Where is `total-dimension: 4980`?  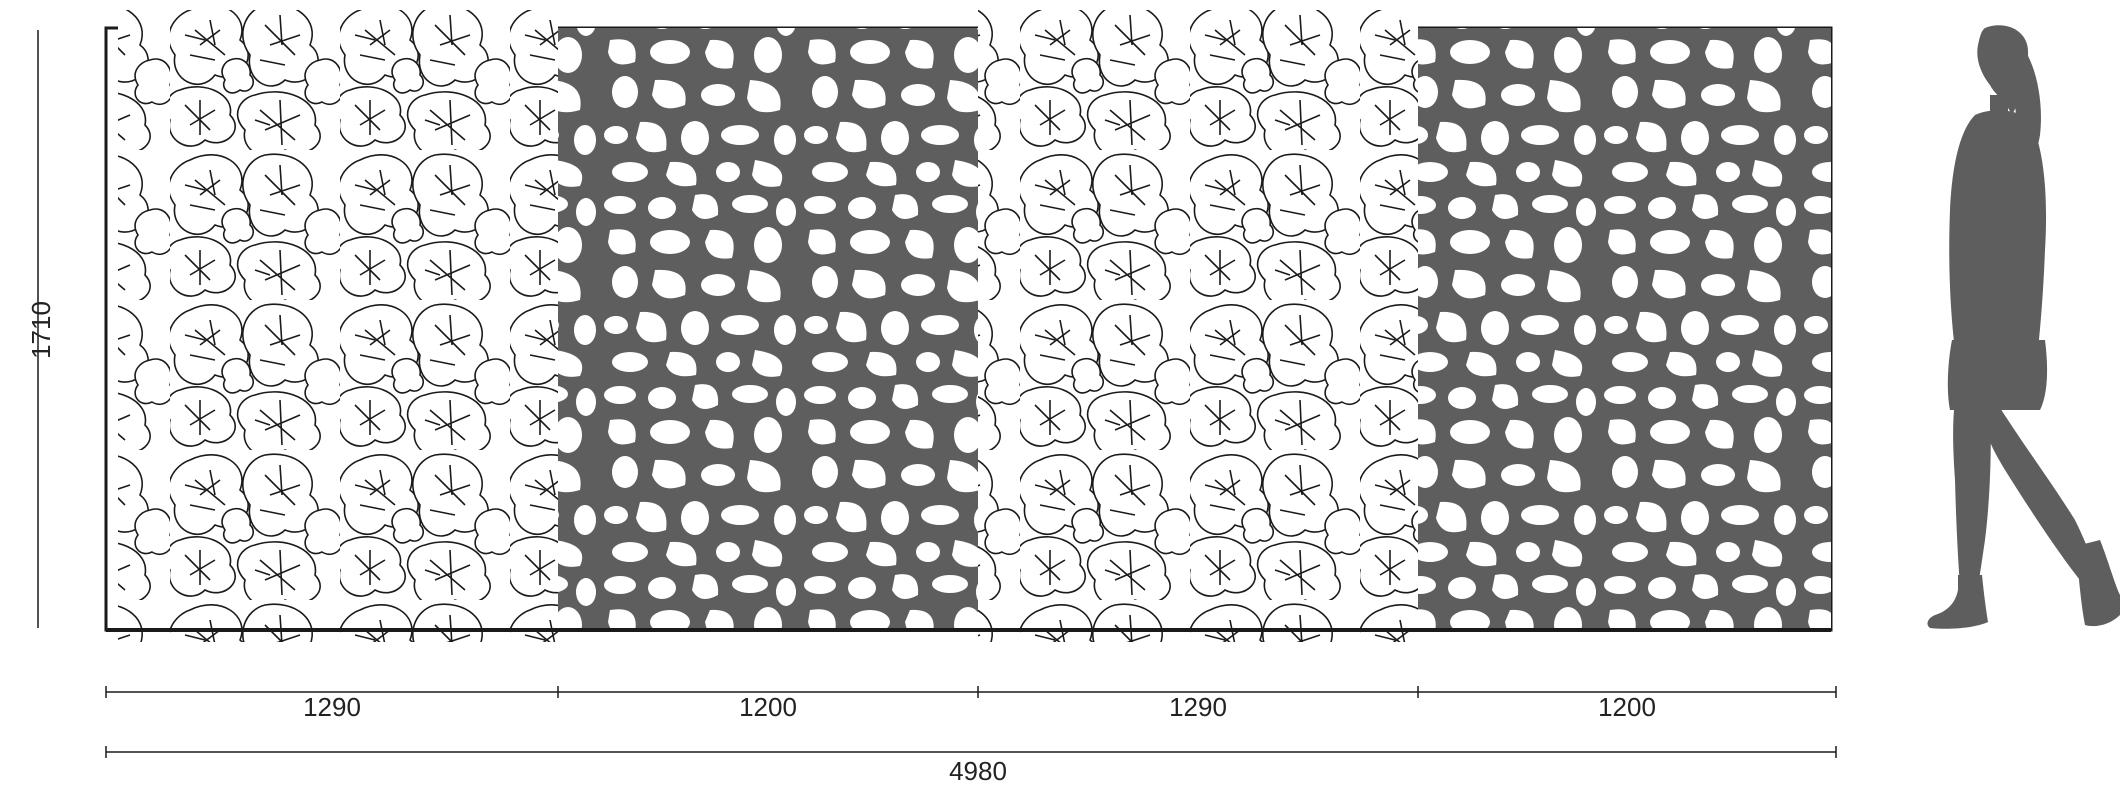 total-dimension: 4980 is located at coordinates (971, 766).